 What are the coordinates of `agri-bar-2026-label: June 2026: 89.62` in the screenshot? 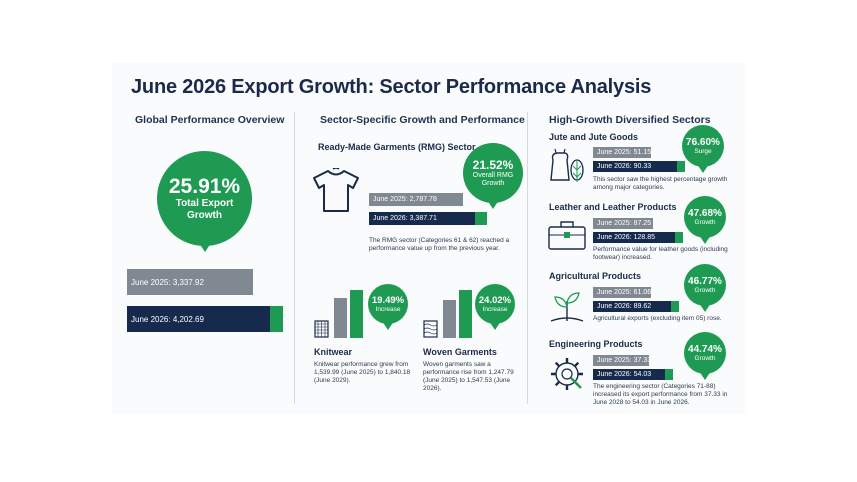 It's located at (624, 306).